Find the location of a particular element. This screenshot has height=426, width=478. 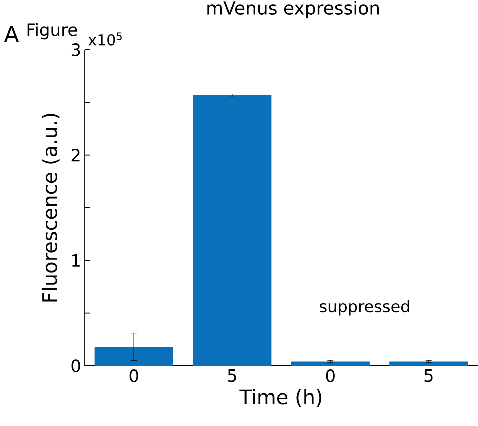

y-tick-label: 3 is located at coordinates (76, 50).